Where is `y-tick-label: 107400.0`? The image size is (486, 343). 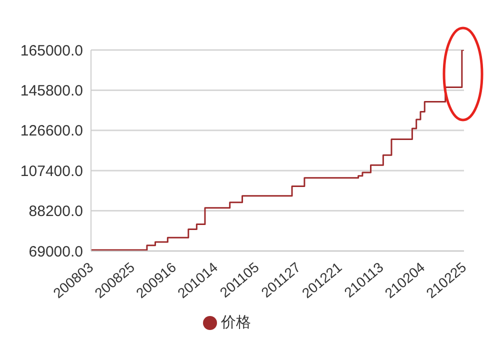
y-tick-label: 107400.0 is located at coordinates (51, 171).